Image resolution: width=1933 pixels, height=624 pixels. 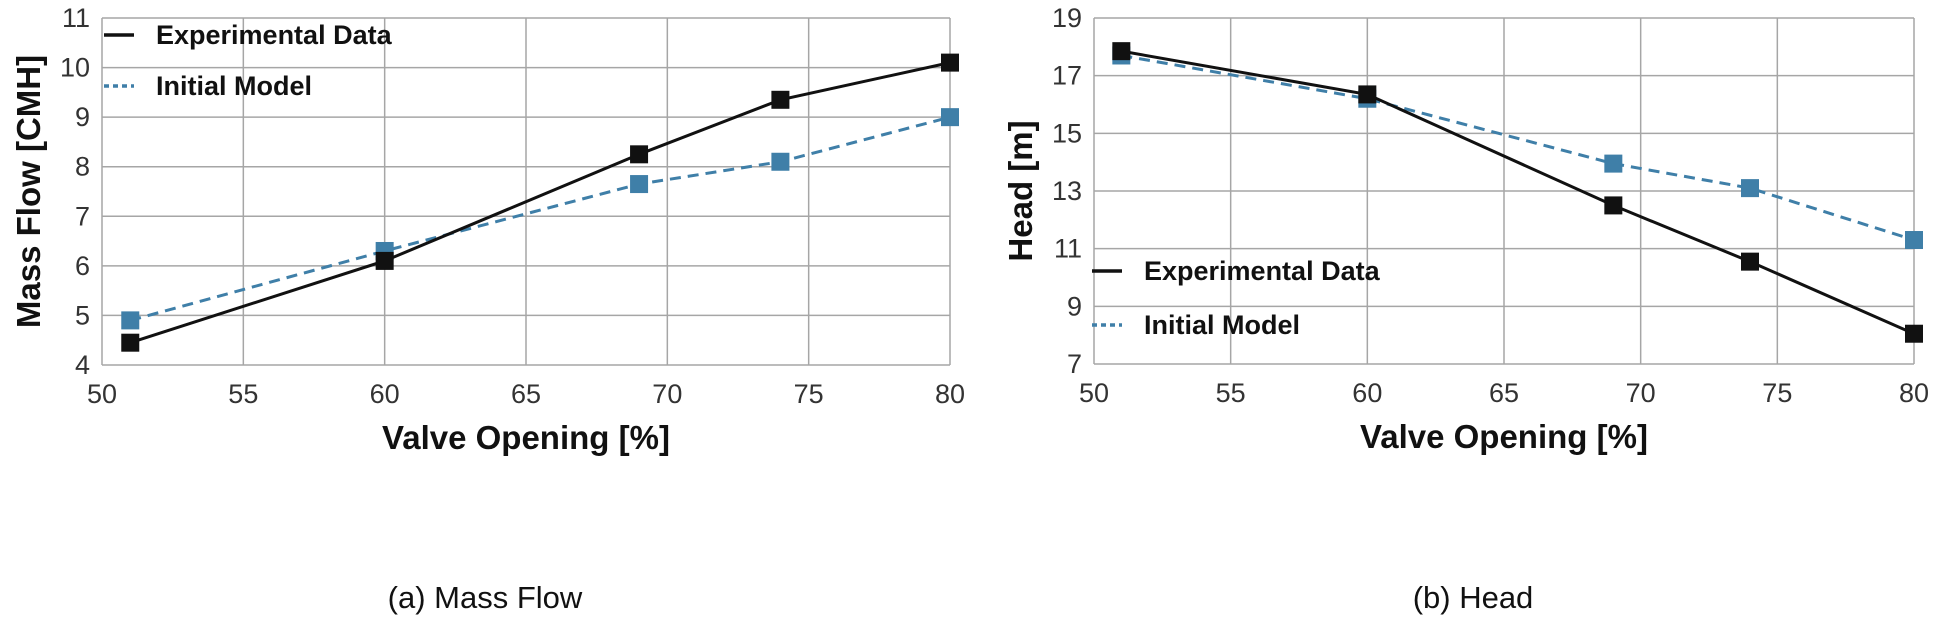 I want to click on chart-caption: (b) Head, so click(x=1473, y=597).